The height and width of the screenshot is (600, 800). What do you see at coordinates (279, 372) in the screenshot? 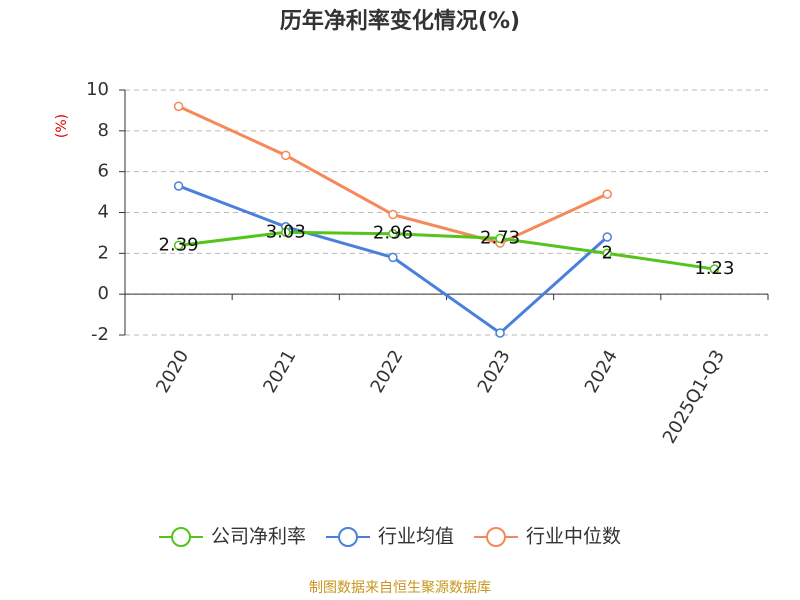
I see `x-tick-label: 2021` at bounding box center [279, 372].